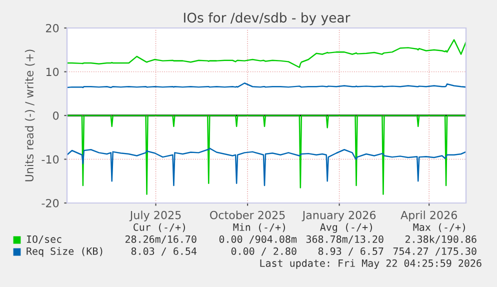 The height and width of the screenshot is (287, 497). What do you see at coordinates (259, 227) in the screenshot?
I see `text: Min (-/+)` at bounding box center [259, 227].